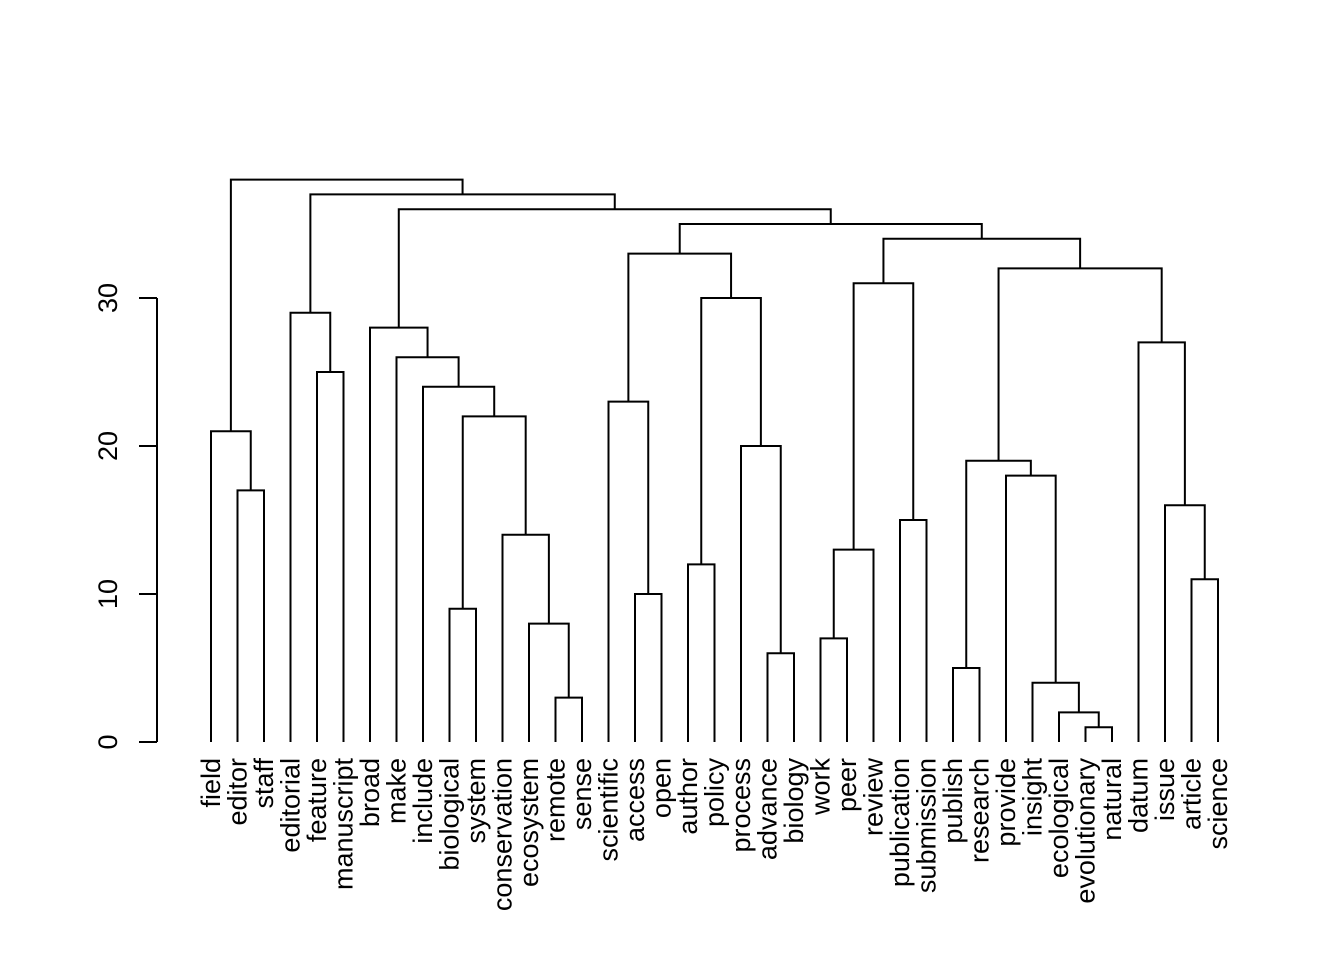  I want to click on leaf-label: staff, so click(264, 783).